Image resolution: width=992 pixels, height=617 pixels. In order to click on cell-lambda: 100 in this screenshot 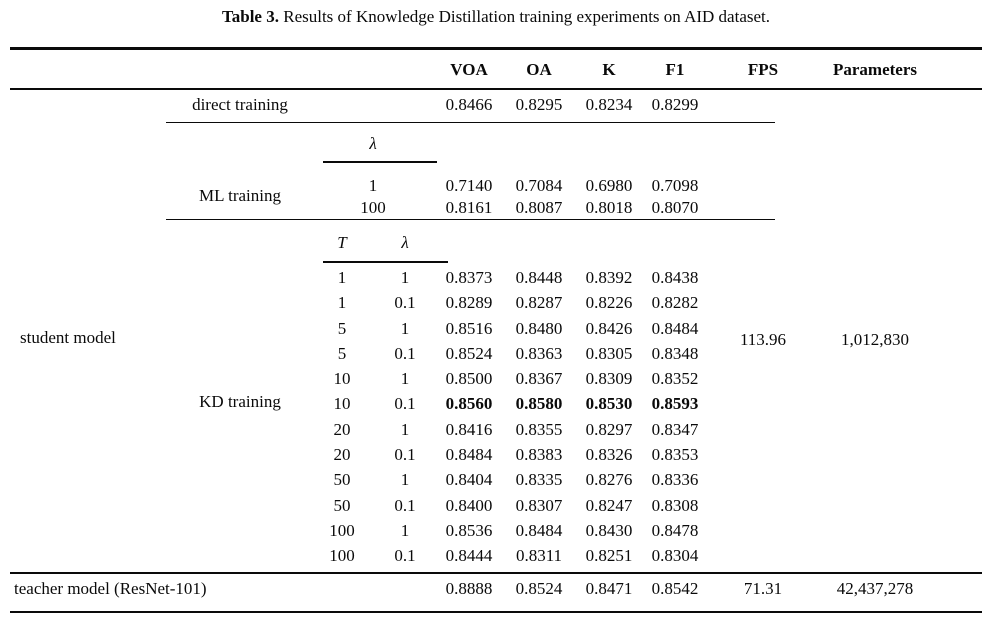, I will do `click(373, 207)`.